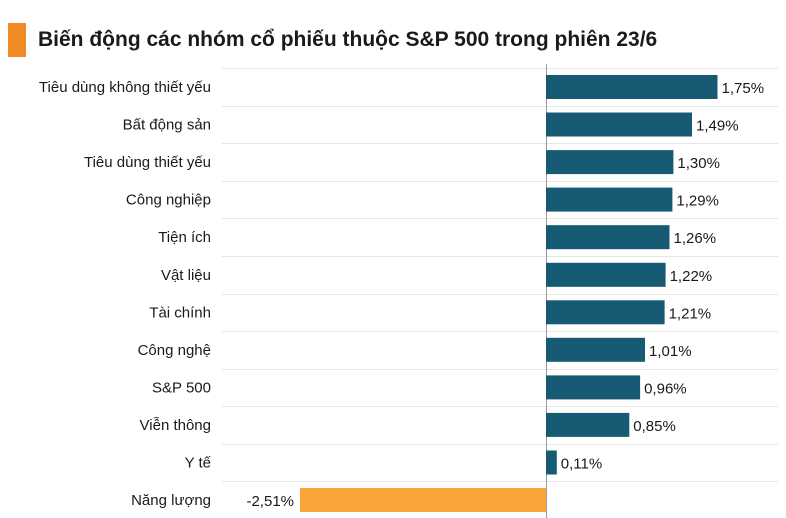 This screenshot has height=518, width=786. What do you see at coordinates (180, 312) in the screenshot?
I see `category-label: Tài chính` at bounding box center [180, 312].